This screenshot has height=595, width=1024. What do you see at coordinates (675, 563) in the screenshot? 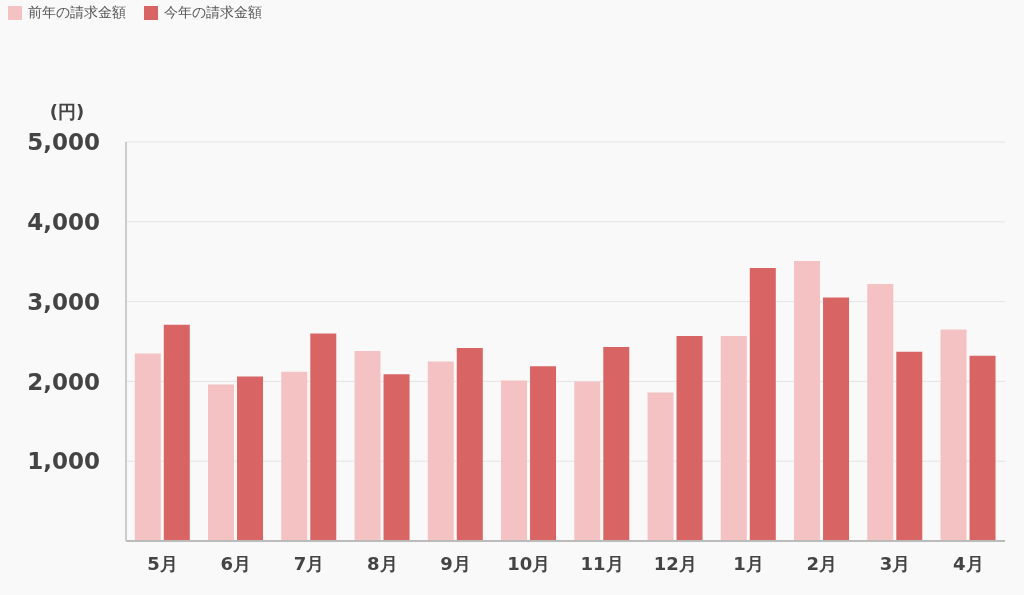
I see `x-tick-label: 12月` at bounding box center [675, 563].